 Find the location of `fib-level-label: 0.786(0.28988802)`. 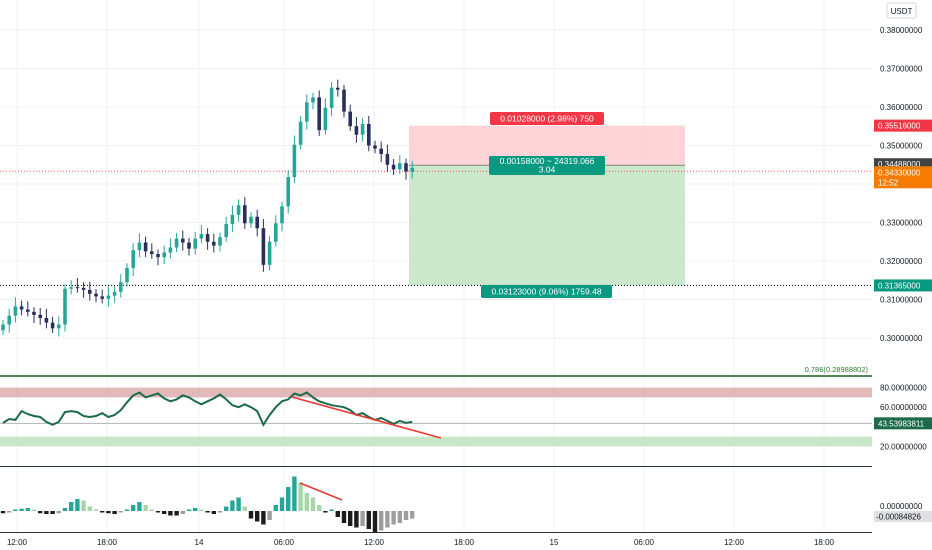

fib-level-label: 0.786(0.28988802) is located at coordinates (837, 369).